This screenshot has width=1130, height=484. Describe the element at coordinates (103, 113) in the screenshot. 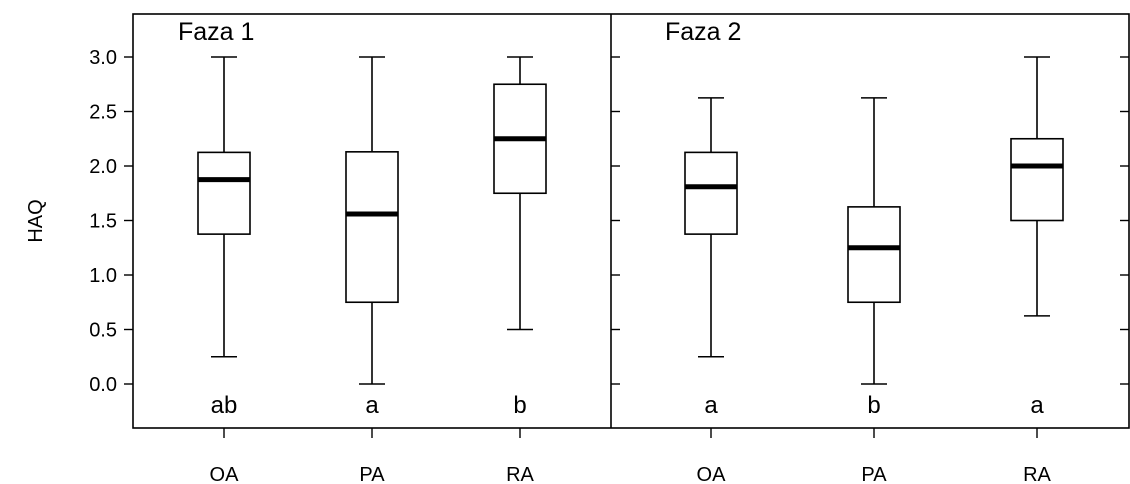

I see `y-tick-label: 2.5` at that location.